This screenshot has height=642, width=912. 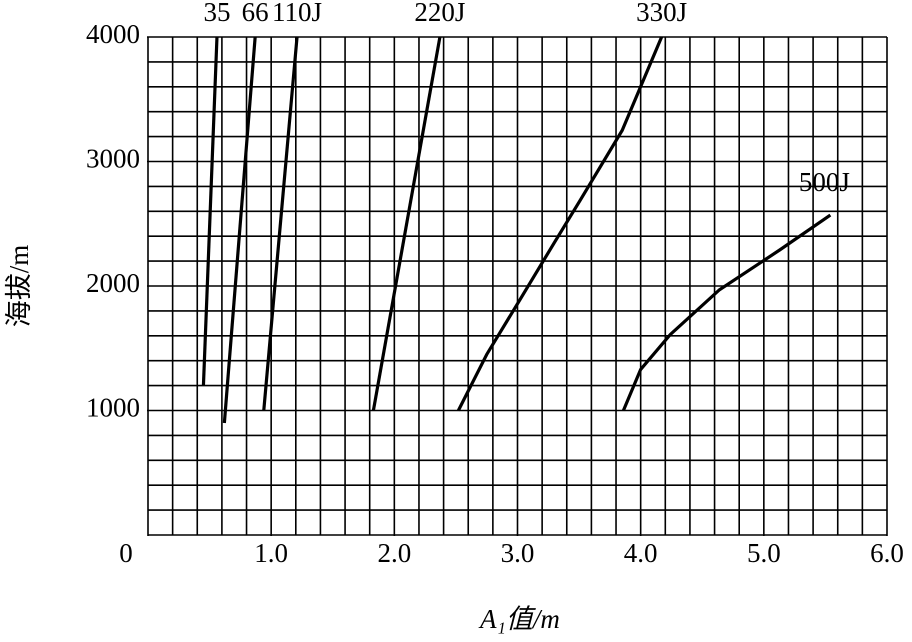 I want to click on series-label: 500J, so click(x=824, y=182).